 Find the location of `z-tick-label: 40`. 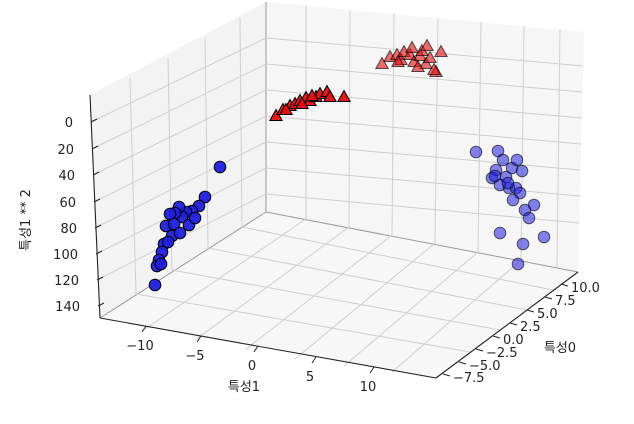

z-tick-label: 40 is located at coordinates (66, 176).